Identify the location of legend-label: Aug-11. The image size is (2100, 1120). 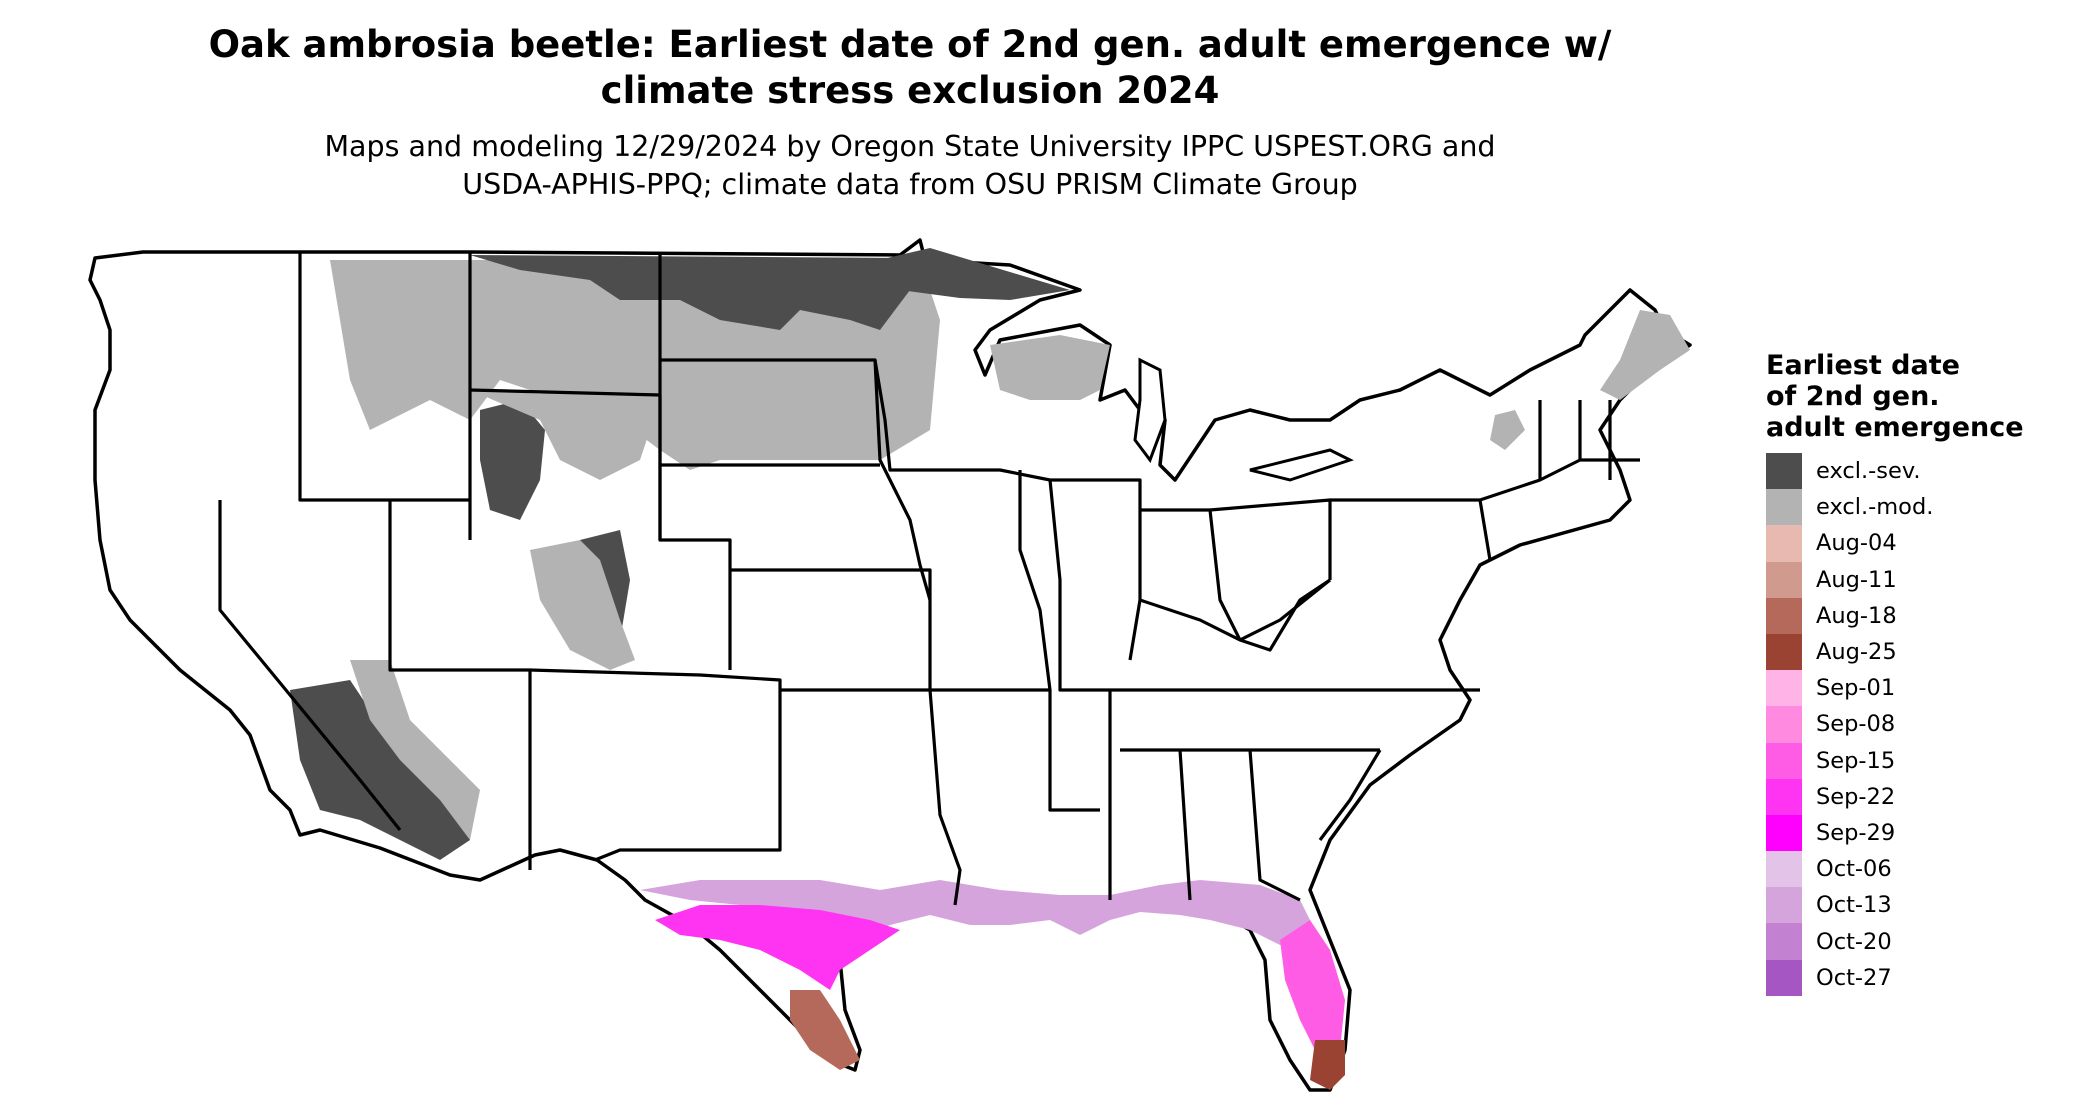
(1856, 579).